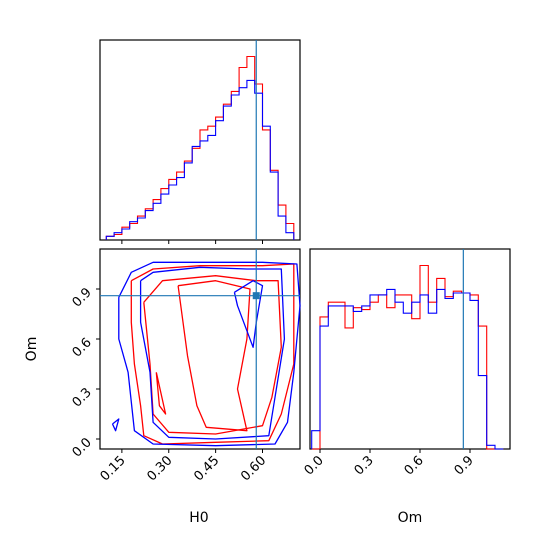  What do you see at coordinates (32, 349) in the screenshot?
I see `y-axis-label-om: Om` at bounding box center [32, 349].